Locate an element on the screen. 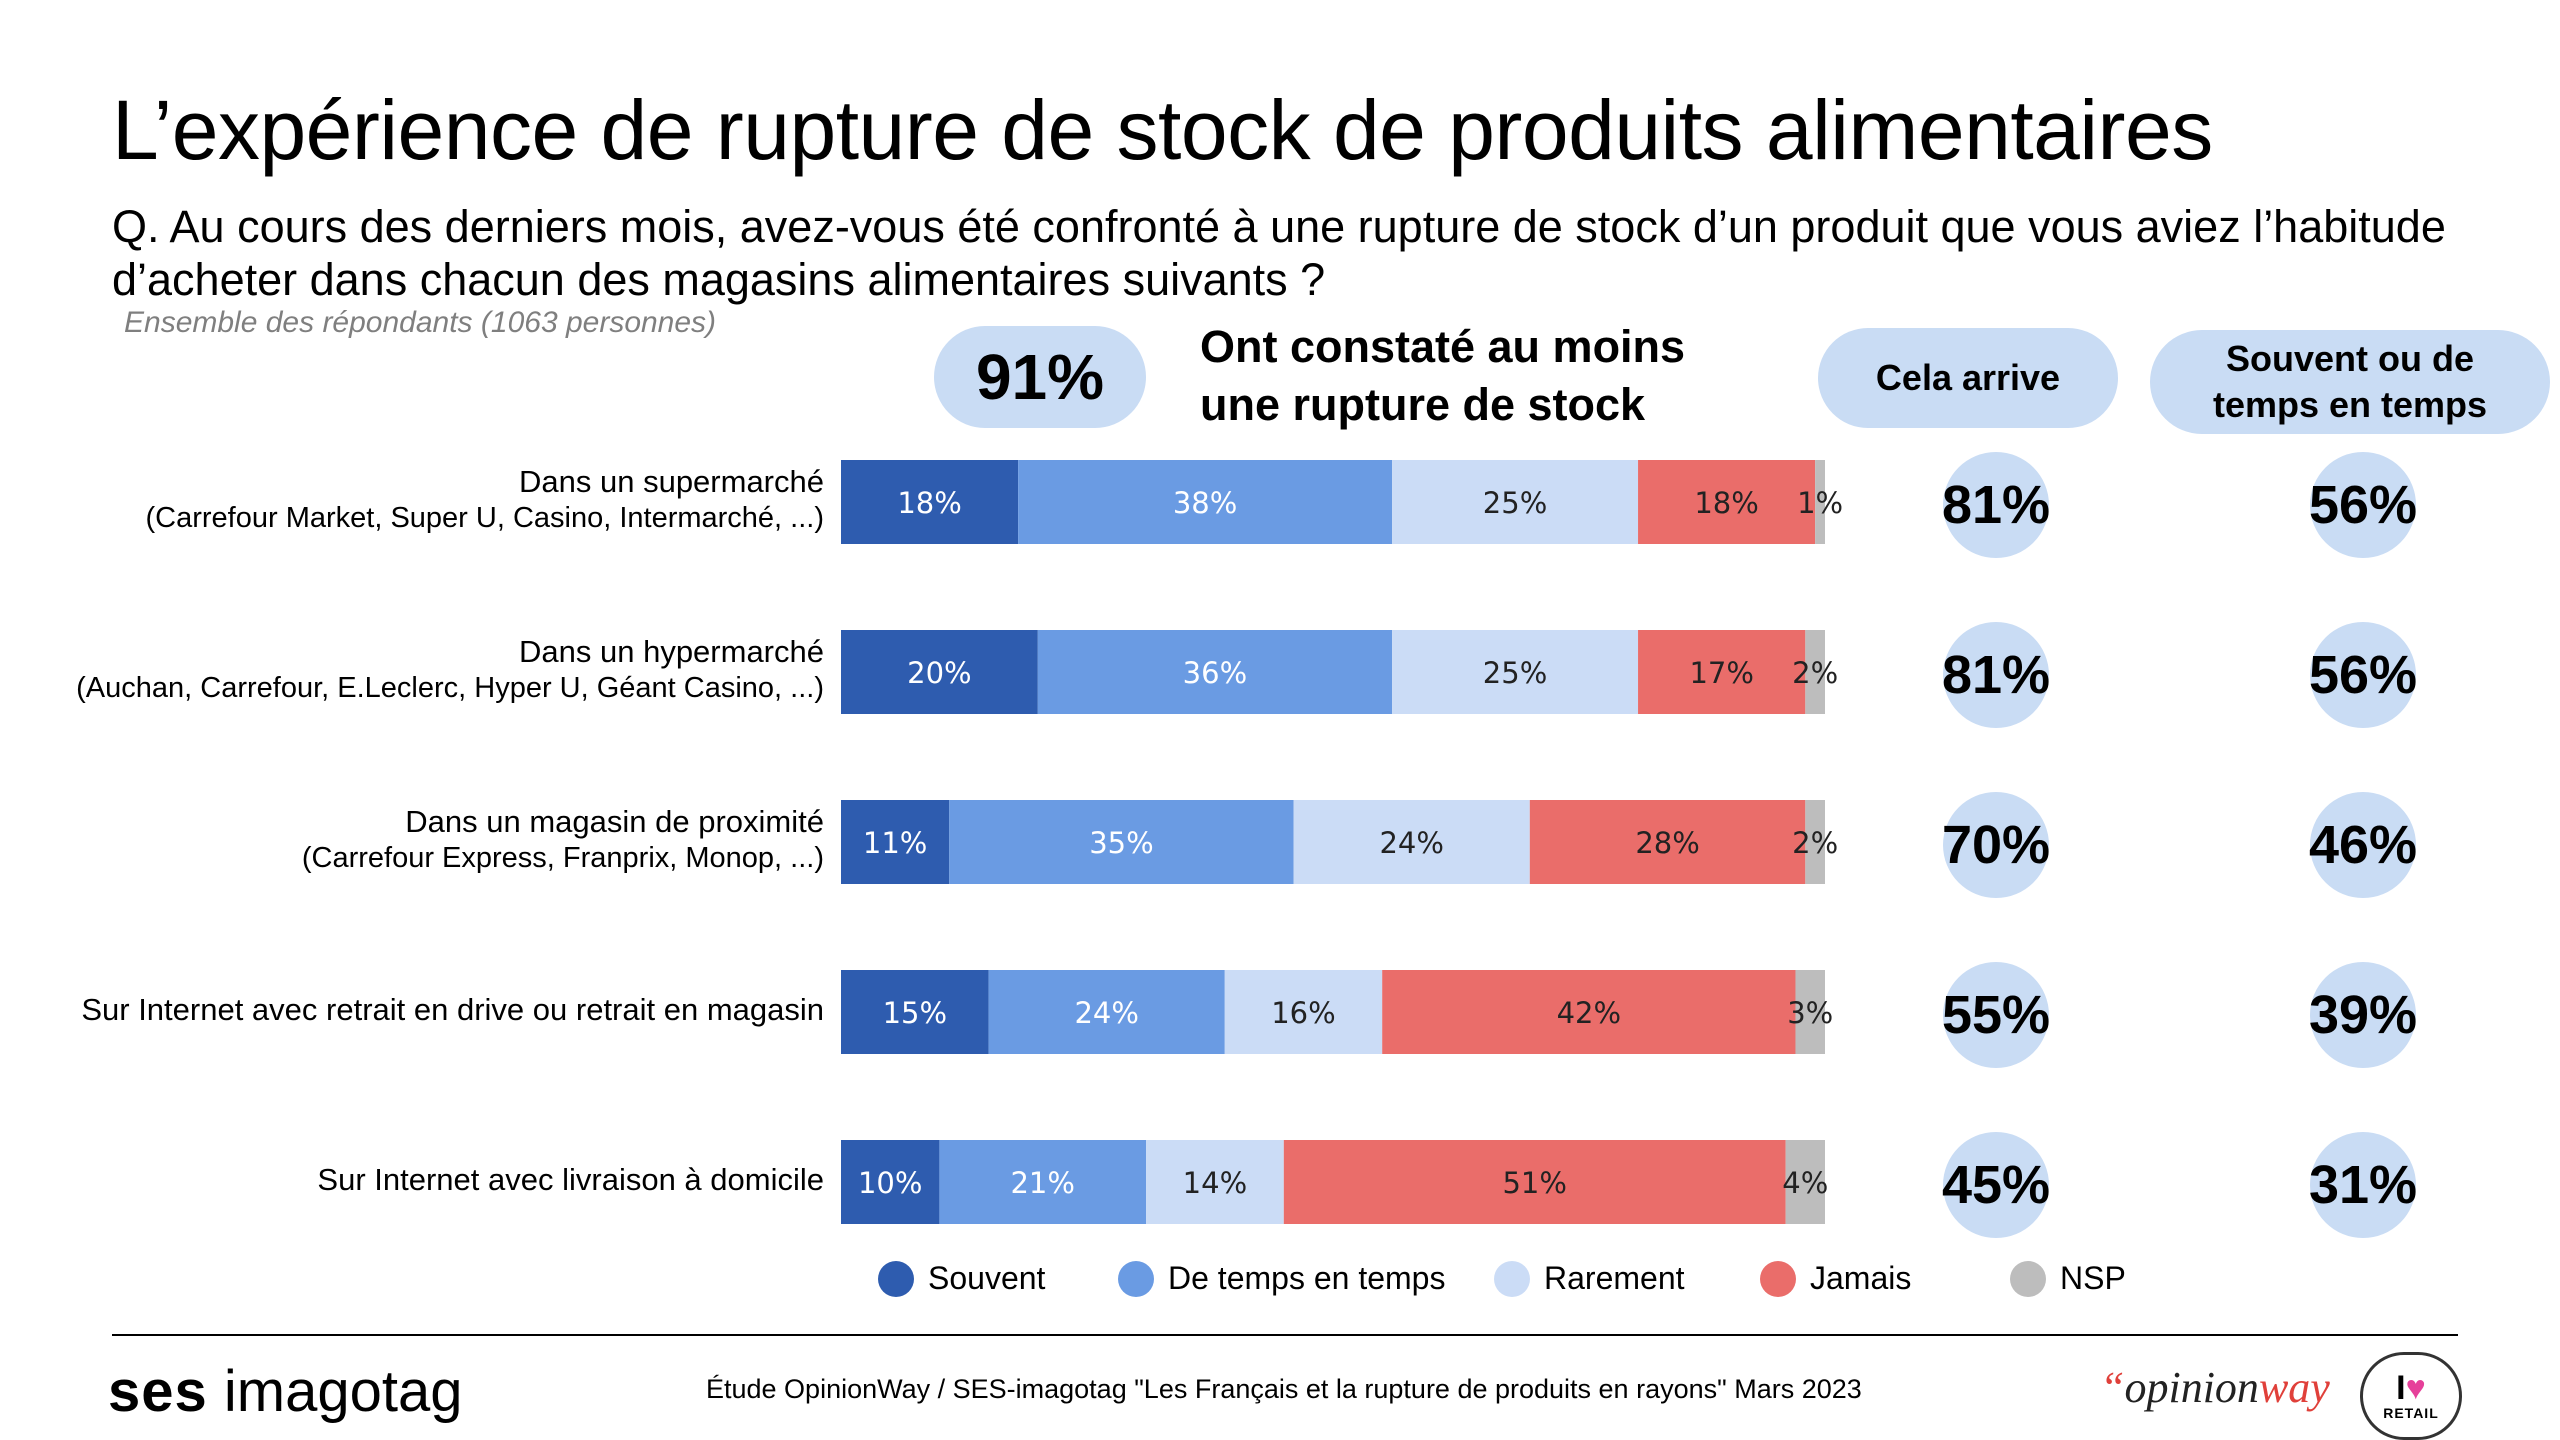 The width and height of the screenshot is (2560, 1440). data-label-rarement: 16% is located at coordinates (1303, 1013).